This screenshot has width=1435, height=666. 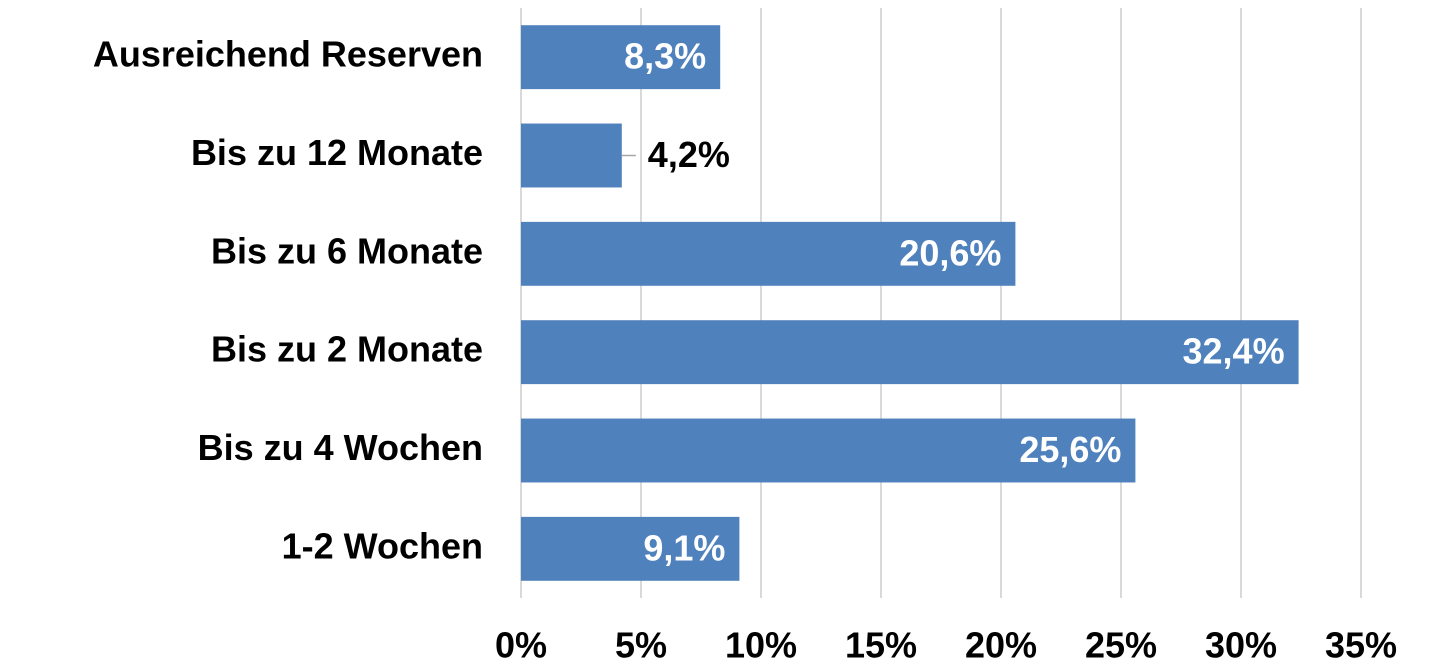 I want to click on data-label: 32,4%, so click(x=1234, y=351).